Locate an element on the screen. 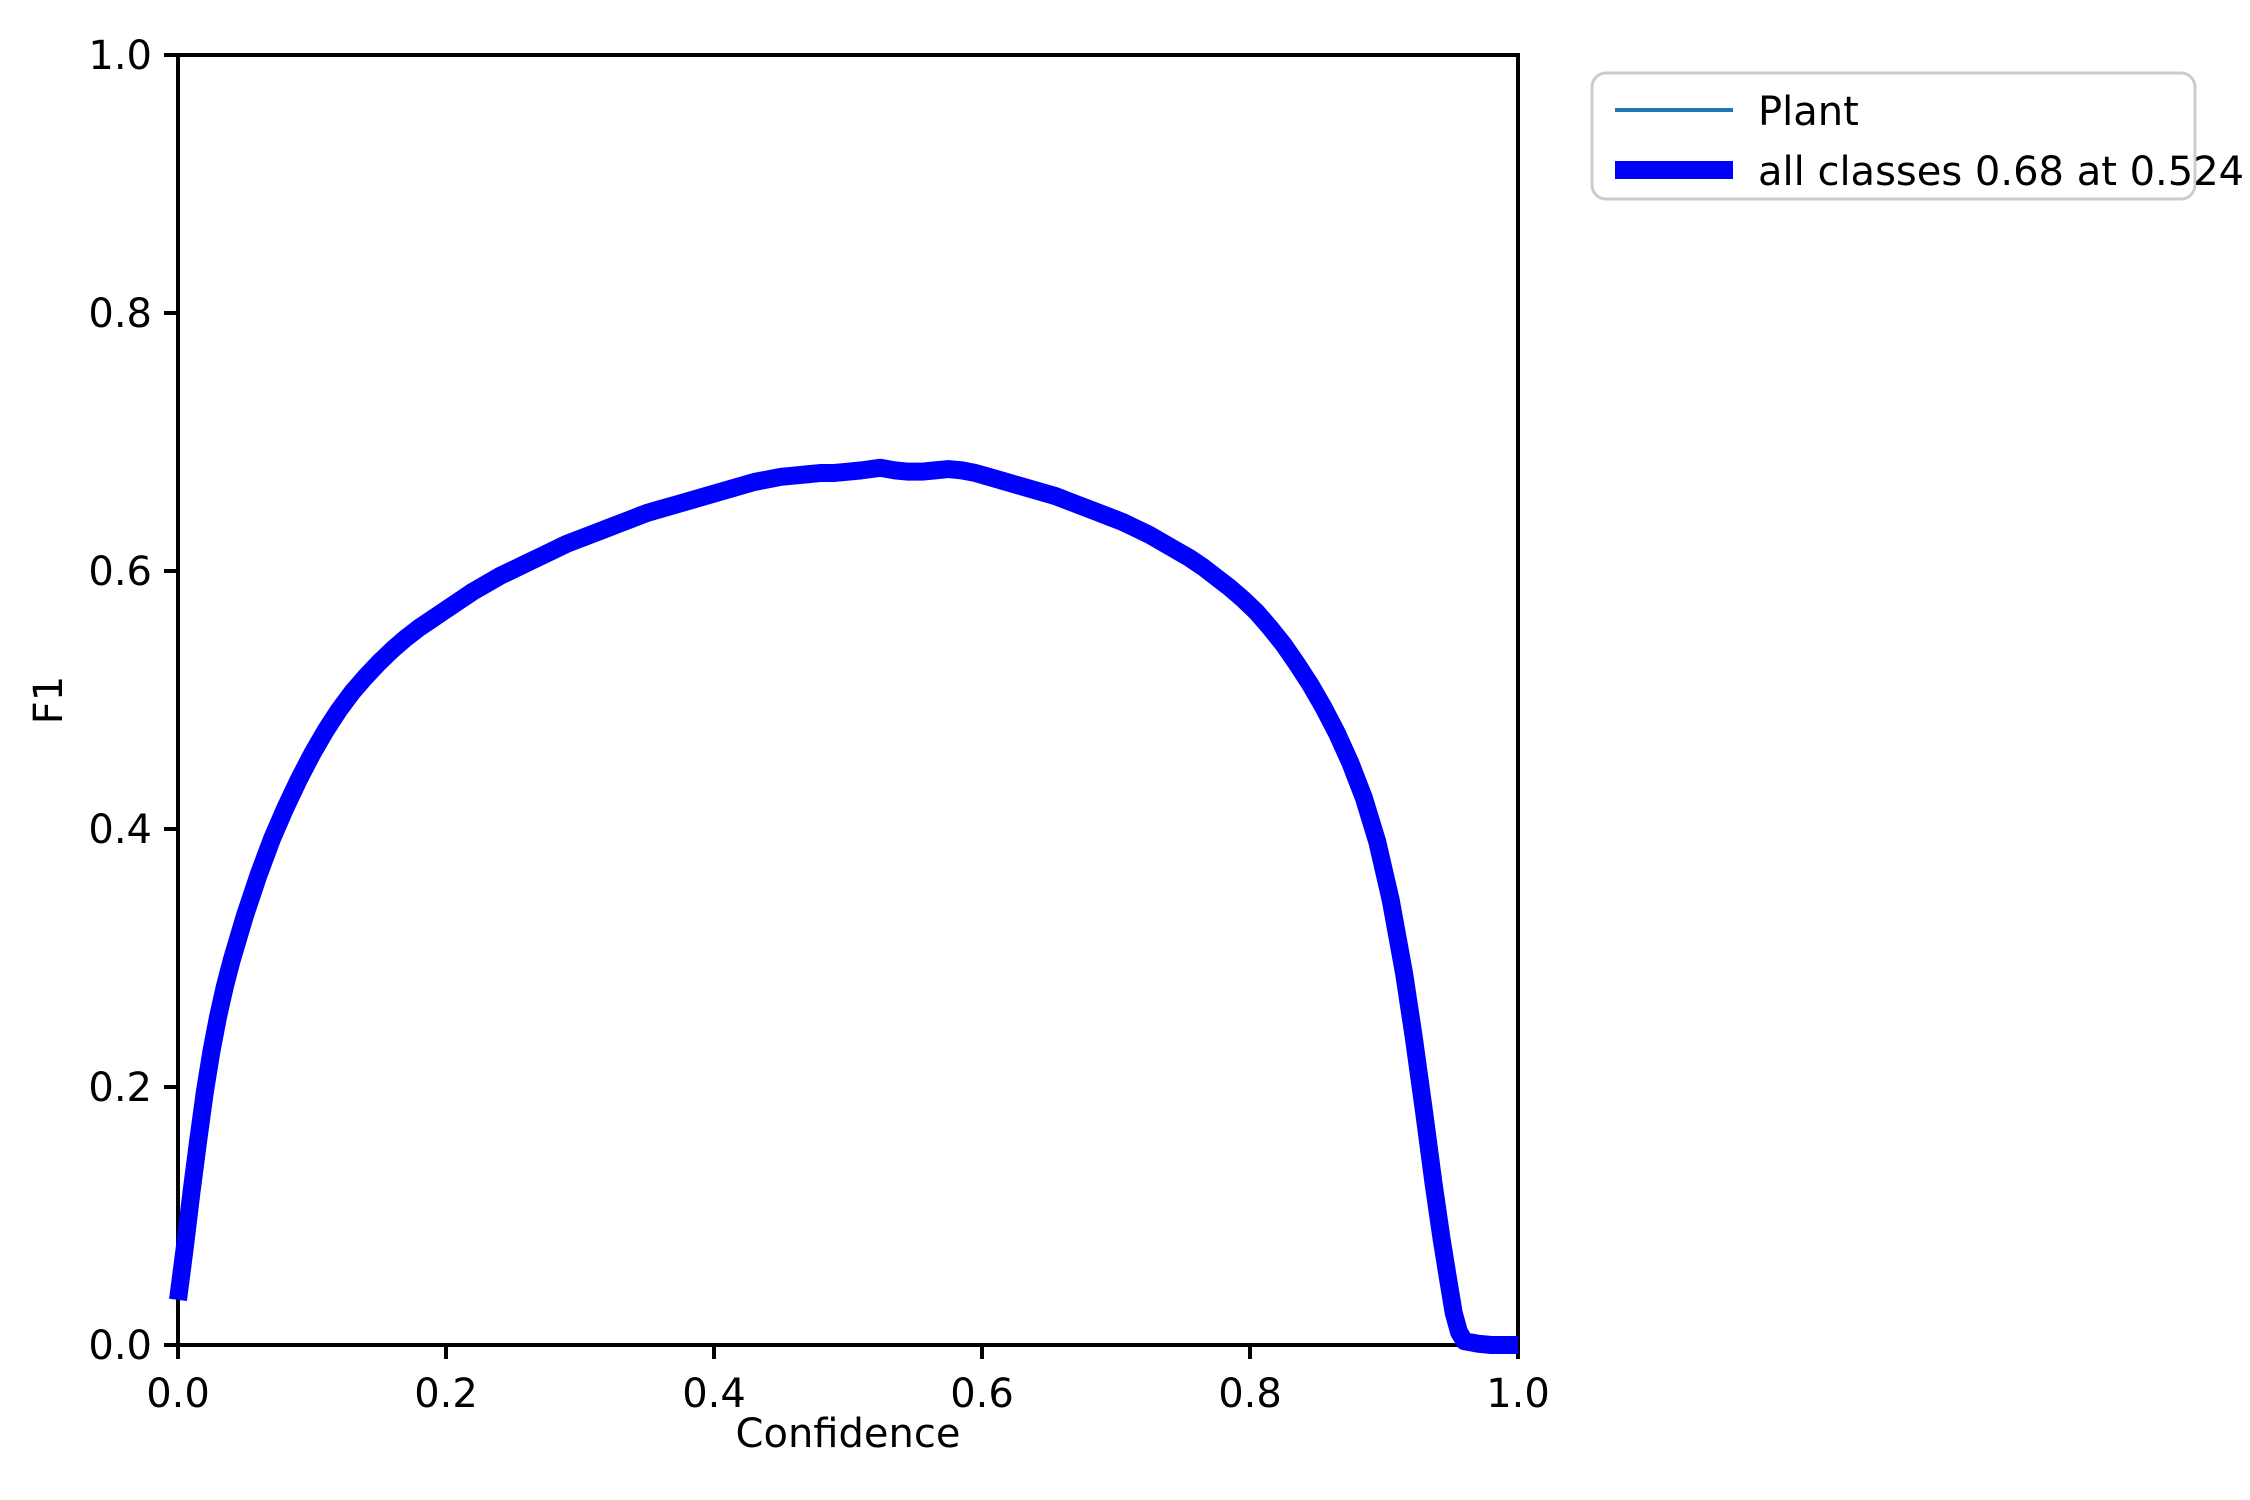  legend: Plant all classes 0.68 at 0.524 is located at coordinates (1917, 136).